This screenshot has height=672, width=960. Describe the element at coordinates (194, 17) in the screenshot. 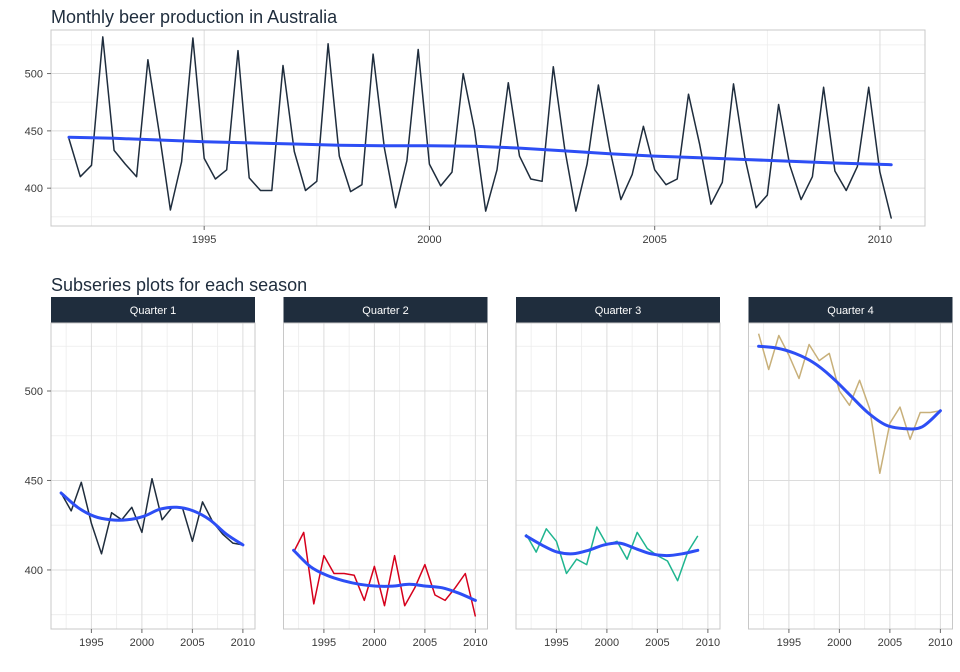

I see `chart-title: Monthly beer production in Australia` at that location.